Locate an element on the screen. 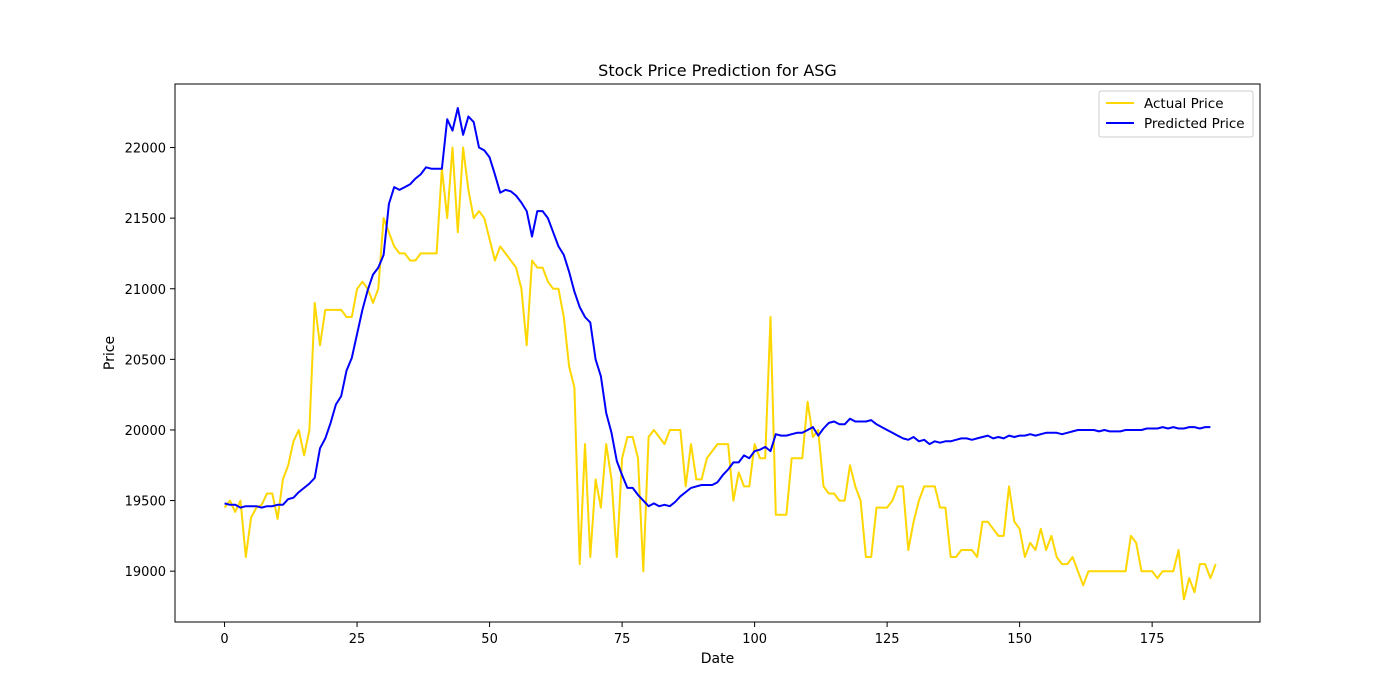 This screenshot has width=1400, height=700. legend-box is located at coordinates (1176, 114).